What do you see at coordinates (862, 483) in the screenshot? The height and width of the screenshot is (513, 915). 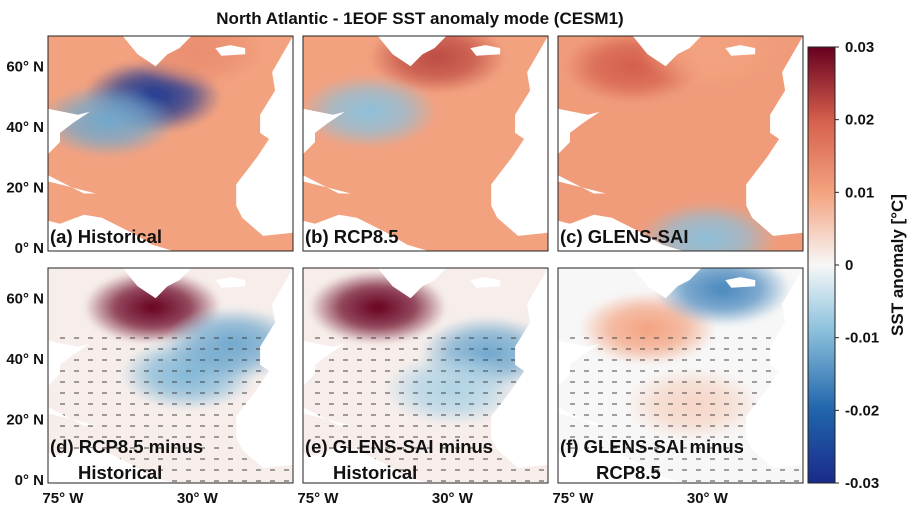 I see `colorbar-tick-label: -0.03` at bounding box center [862, 483].